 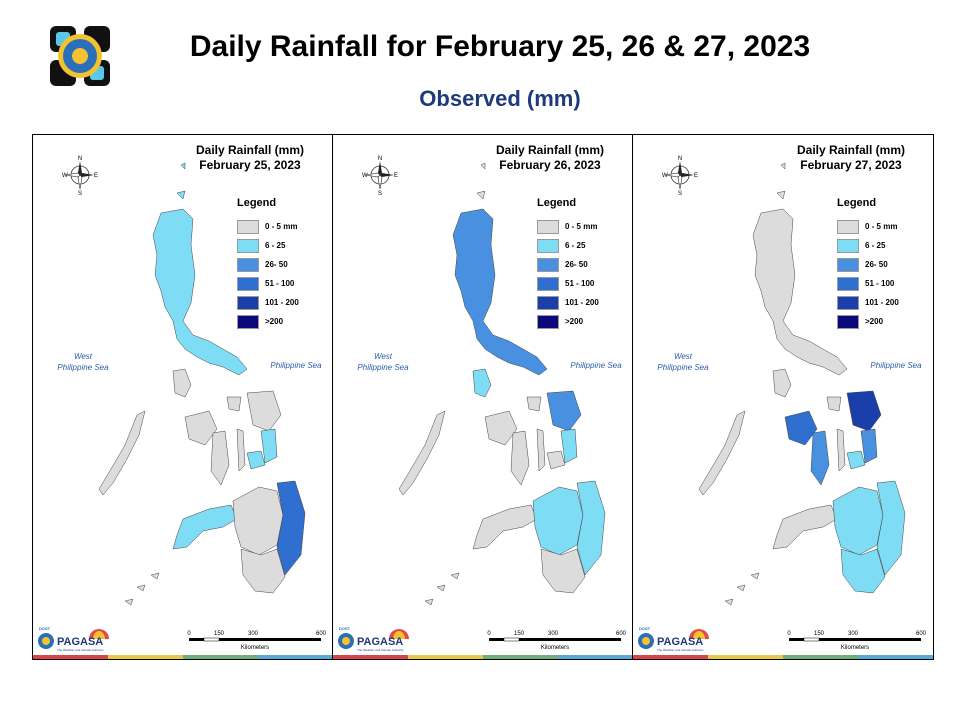 I want to click on legend-item: >200, so click(x=268, y=321).